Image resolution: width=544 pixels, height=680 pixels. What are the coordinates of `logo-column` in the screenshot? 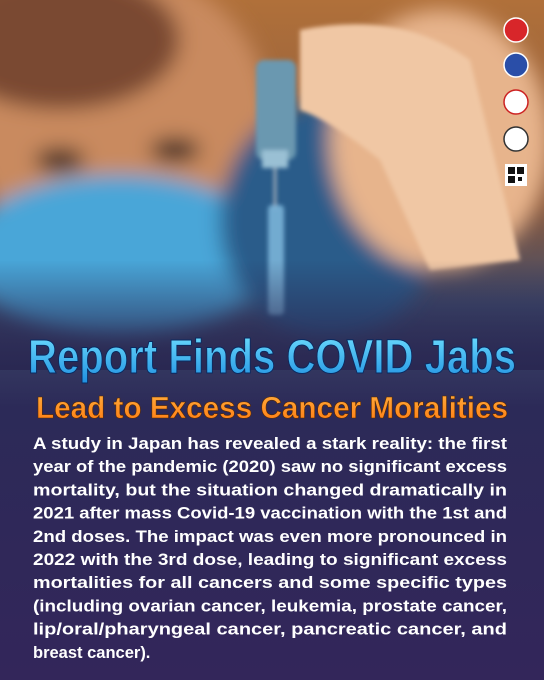 It's located at (516, 101).